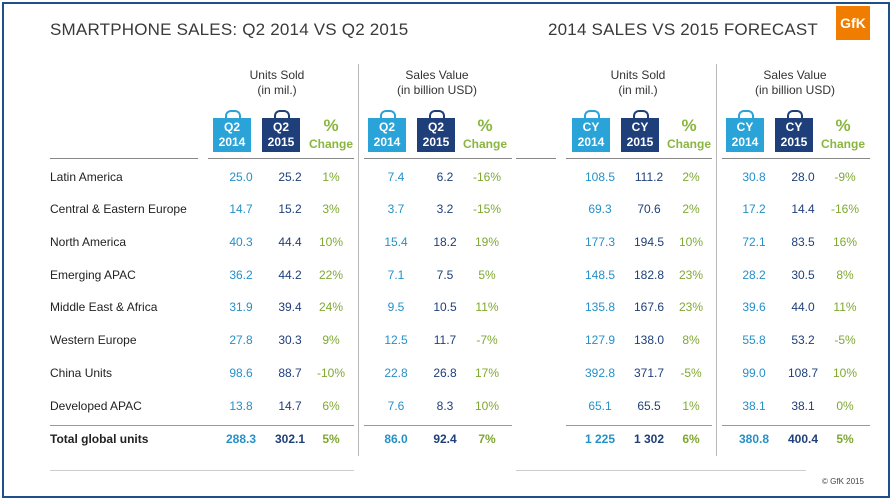  What do you see at coordinates (396, 177) in the screenshot?
I see `table-cell: 7.4` at bounding box center [396, 177].